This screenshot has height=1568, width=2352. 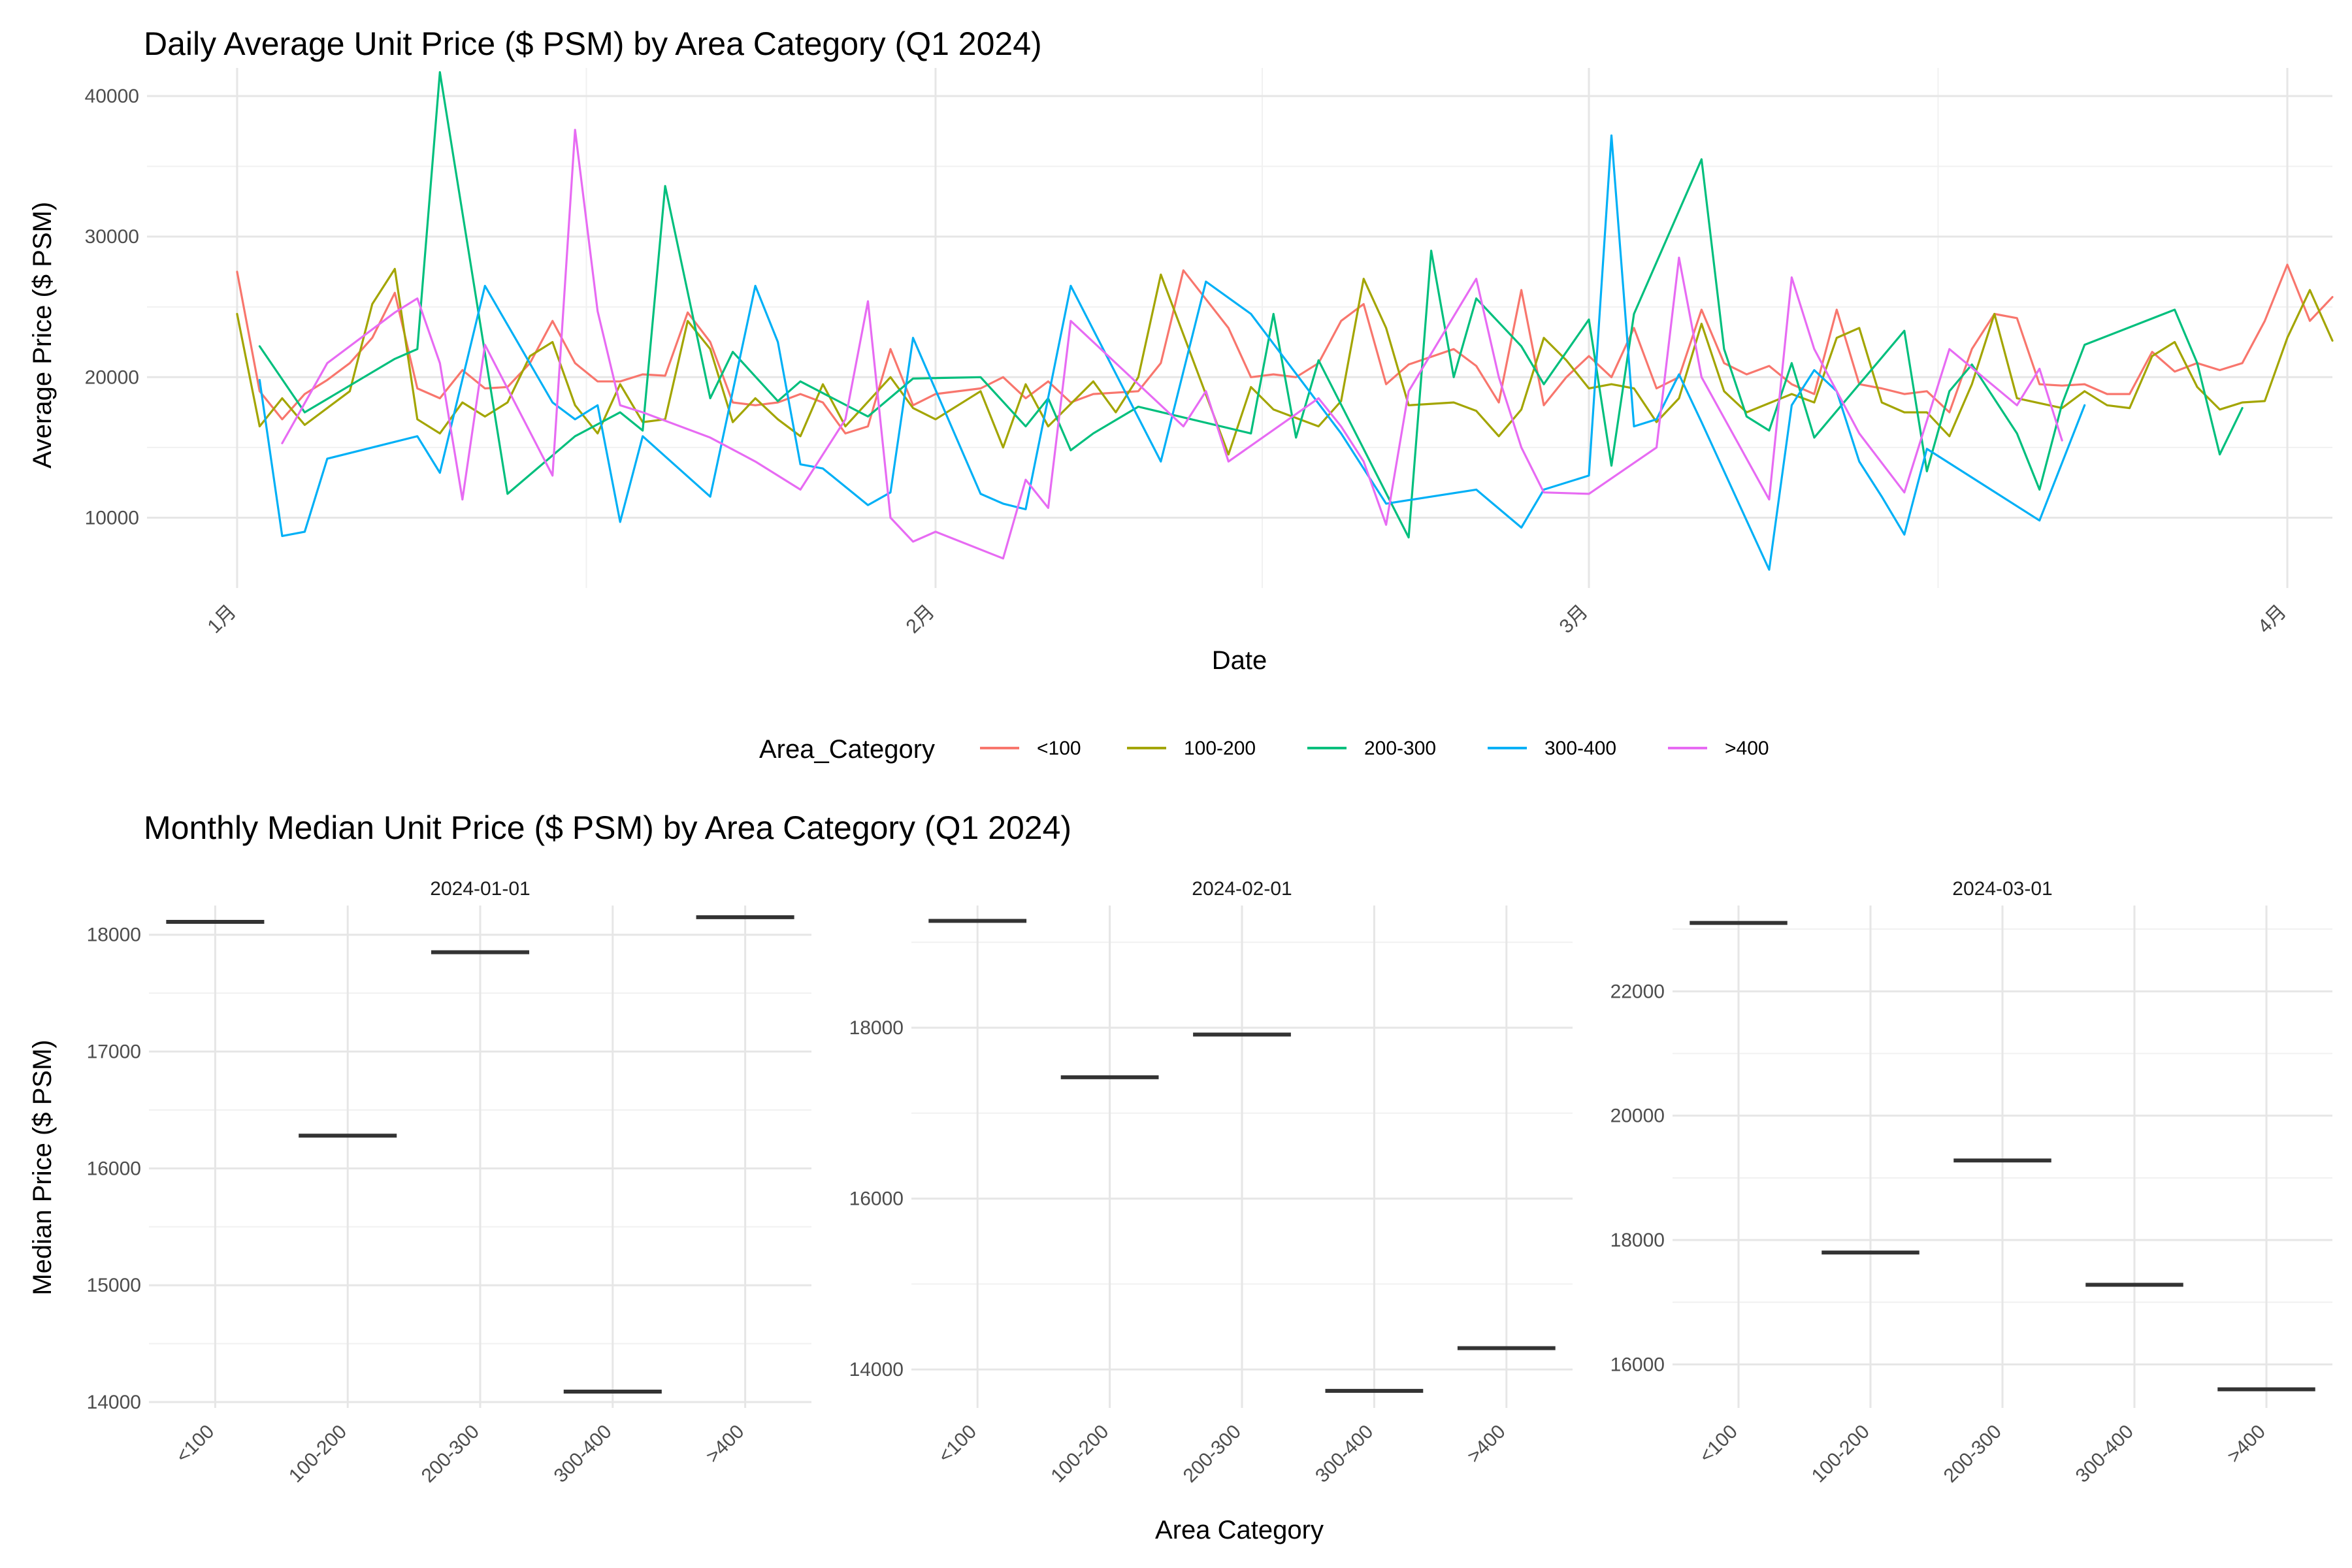 What do you see at coordinates (112, 237) in the screenshot?
I see `y-tick-label: 30000` at bounding box center [112, 237].